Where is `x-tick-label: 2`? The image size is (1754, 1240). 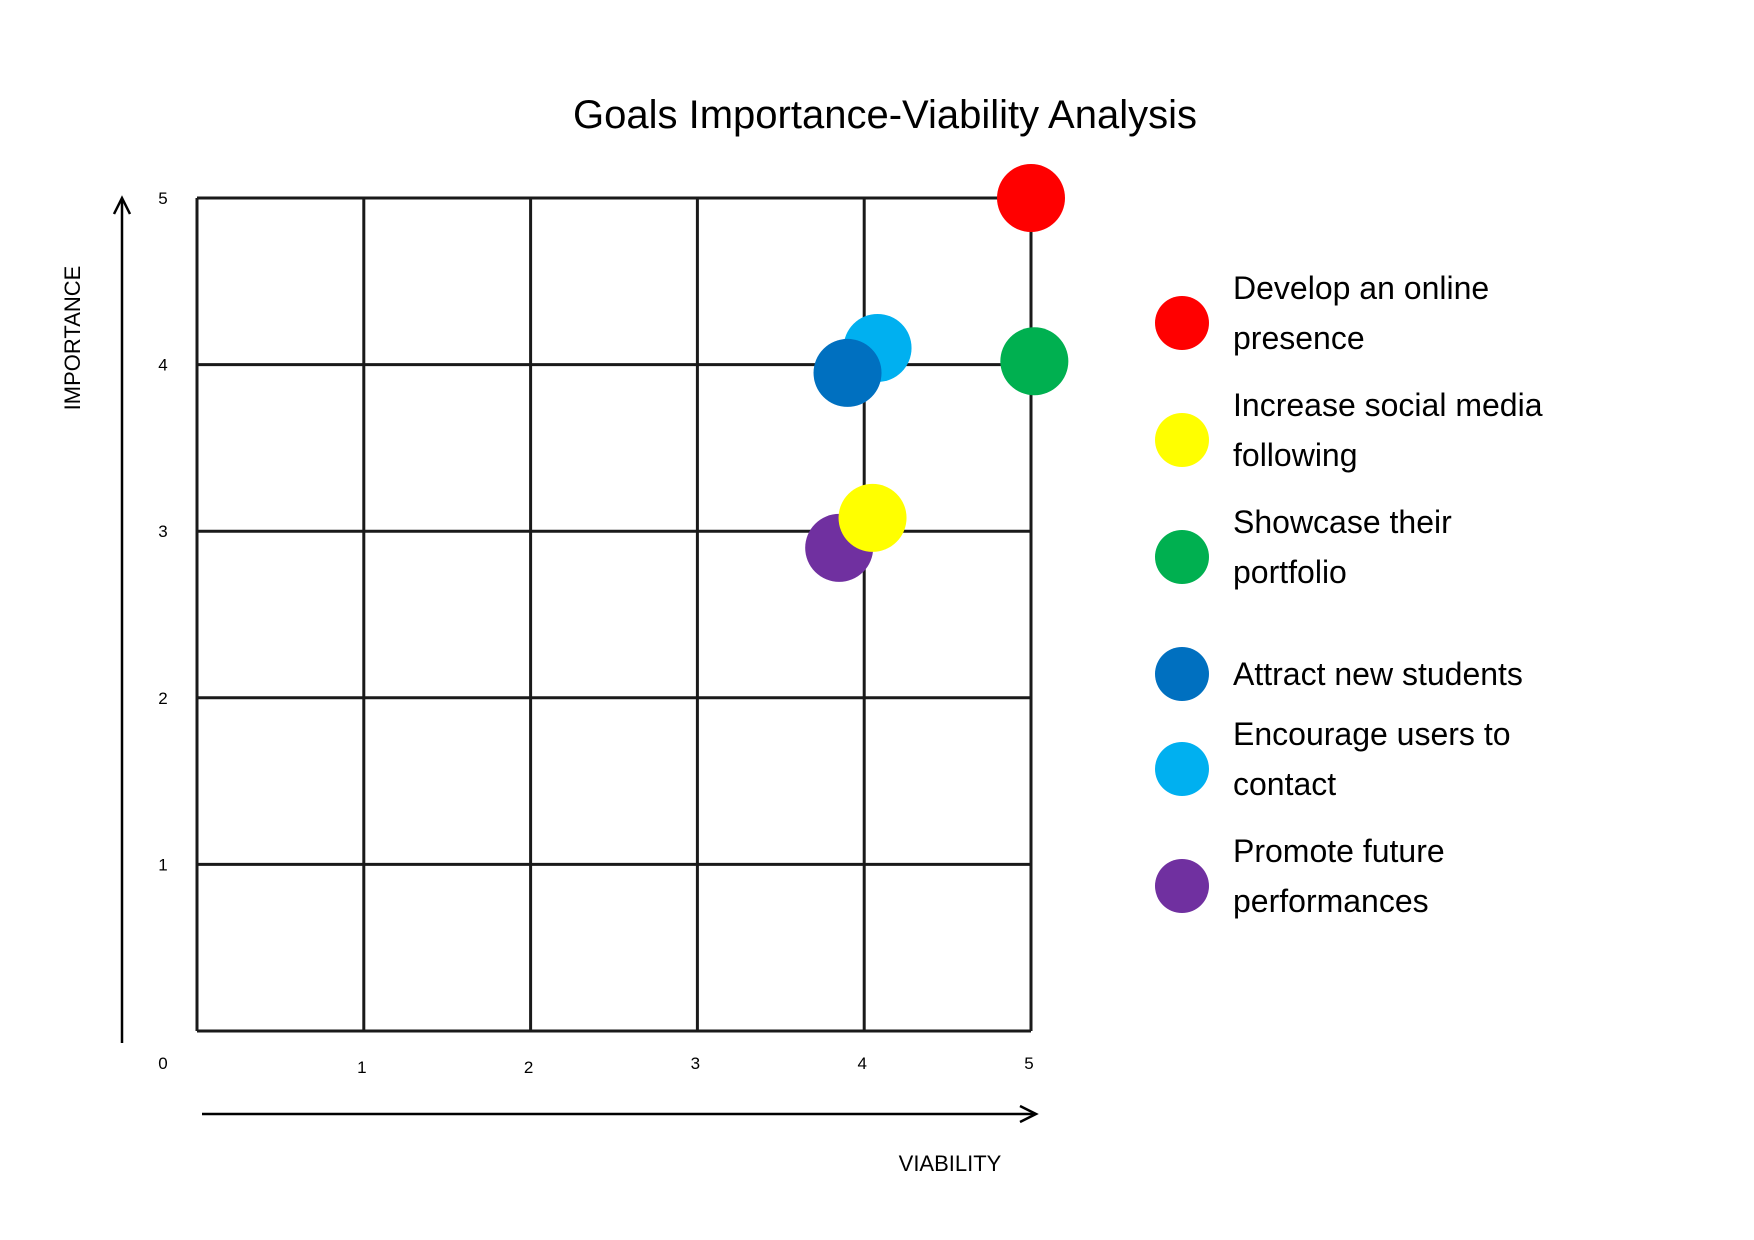
x-tick-label: 2 is located at coordinates (528, 1067).